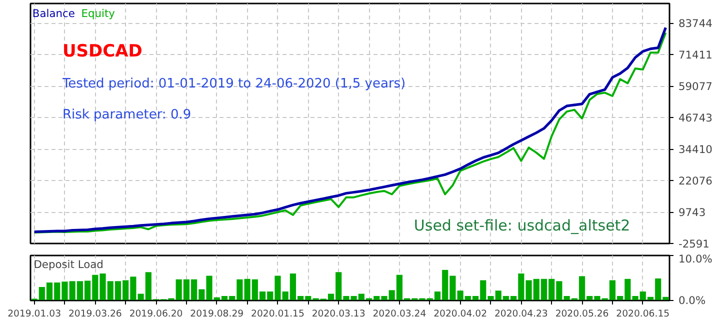  Describe the element at coordinates (695, 259) in the screenshot. I see `y-tick-label: 10.0%` at that location.